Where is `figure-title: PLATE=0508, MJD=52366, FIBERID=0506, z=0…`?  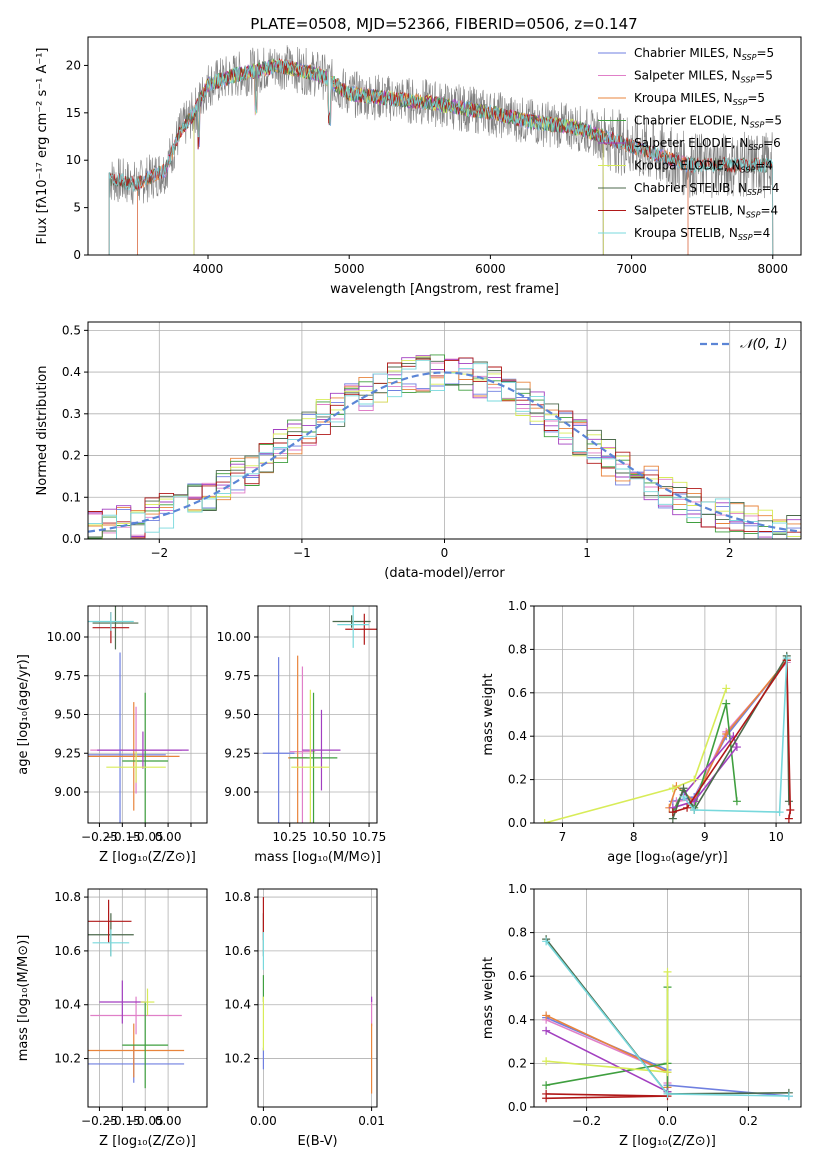
figure-title: PLATE=0508, MJD=52366, FIBERID=0506, z=0… is located at coordinates (443, 24).